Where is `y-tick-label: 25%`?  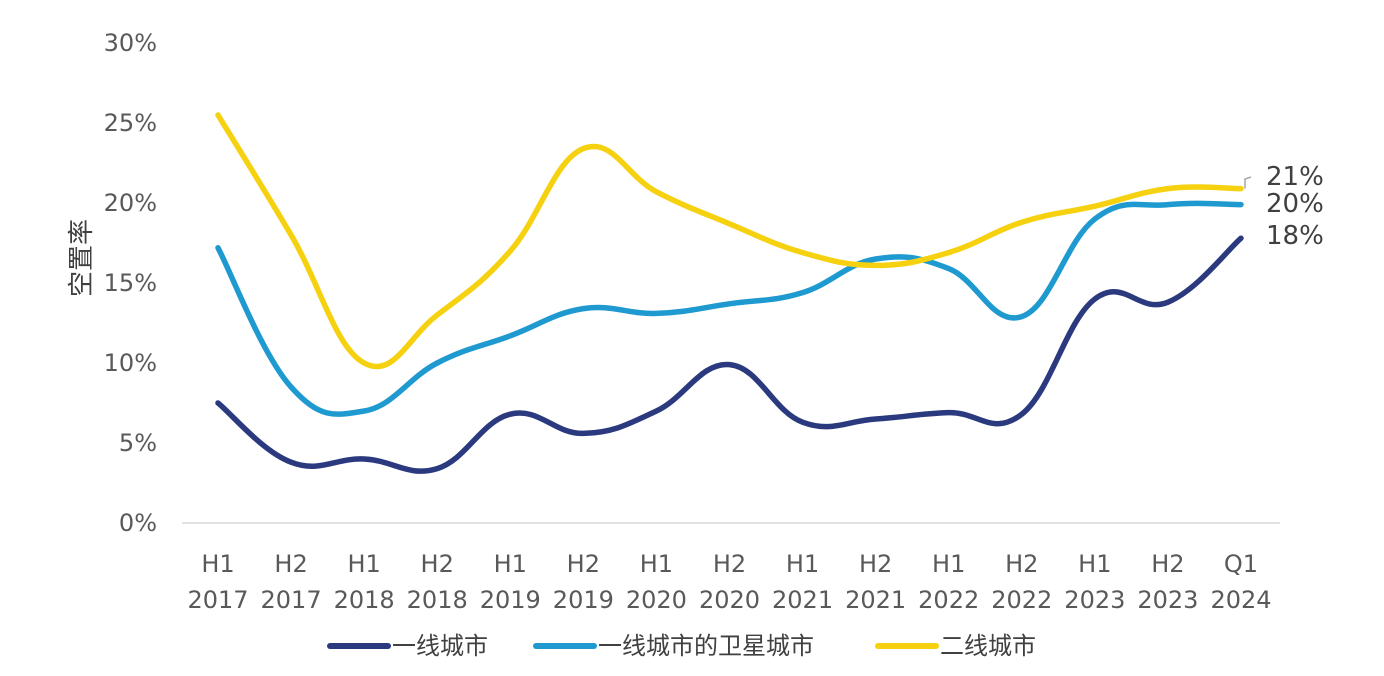
y-tick-label: 25% is located at coordinates (130, 123).